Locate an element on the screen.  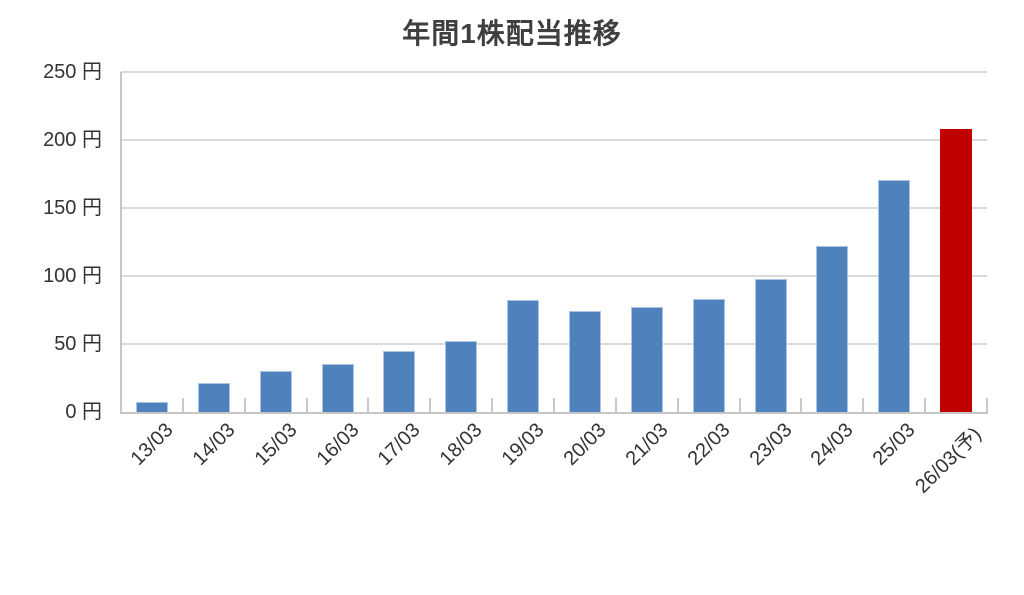
y-axis-label: 100 円 is located at coordinates (72, 275).